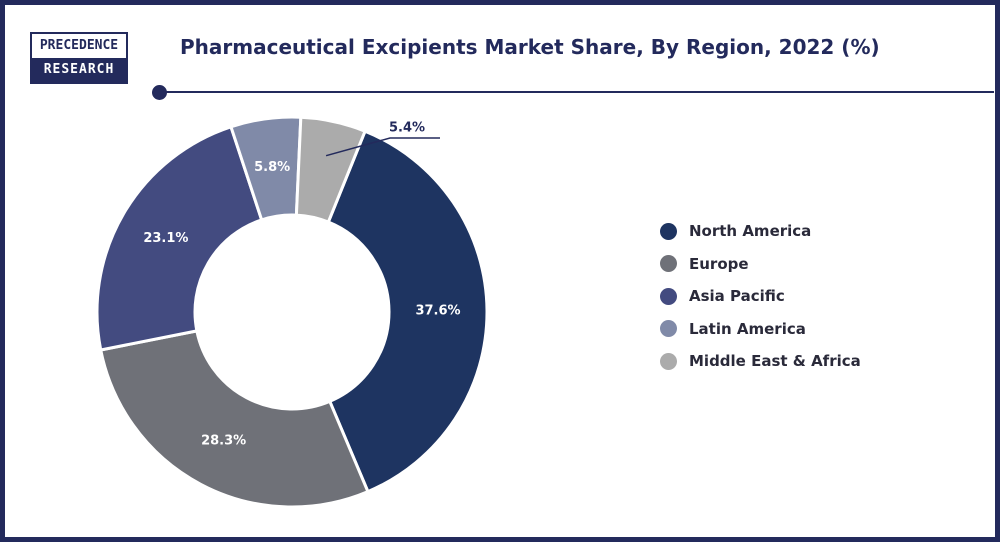 Image resolution: width=1000 pixels, height=542 pixels. Describe the element at coordinates (580, 92) in the screenshot. I see `title-rule-line` at that location.